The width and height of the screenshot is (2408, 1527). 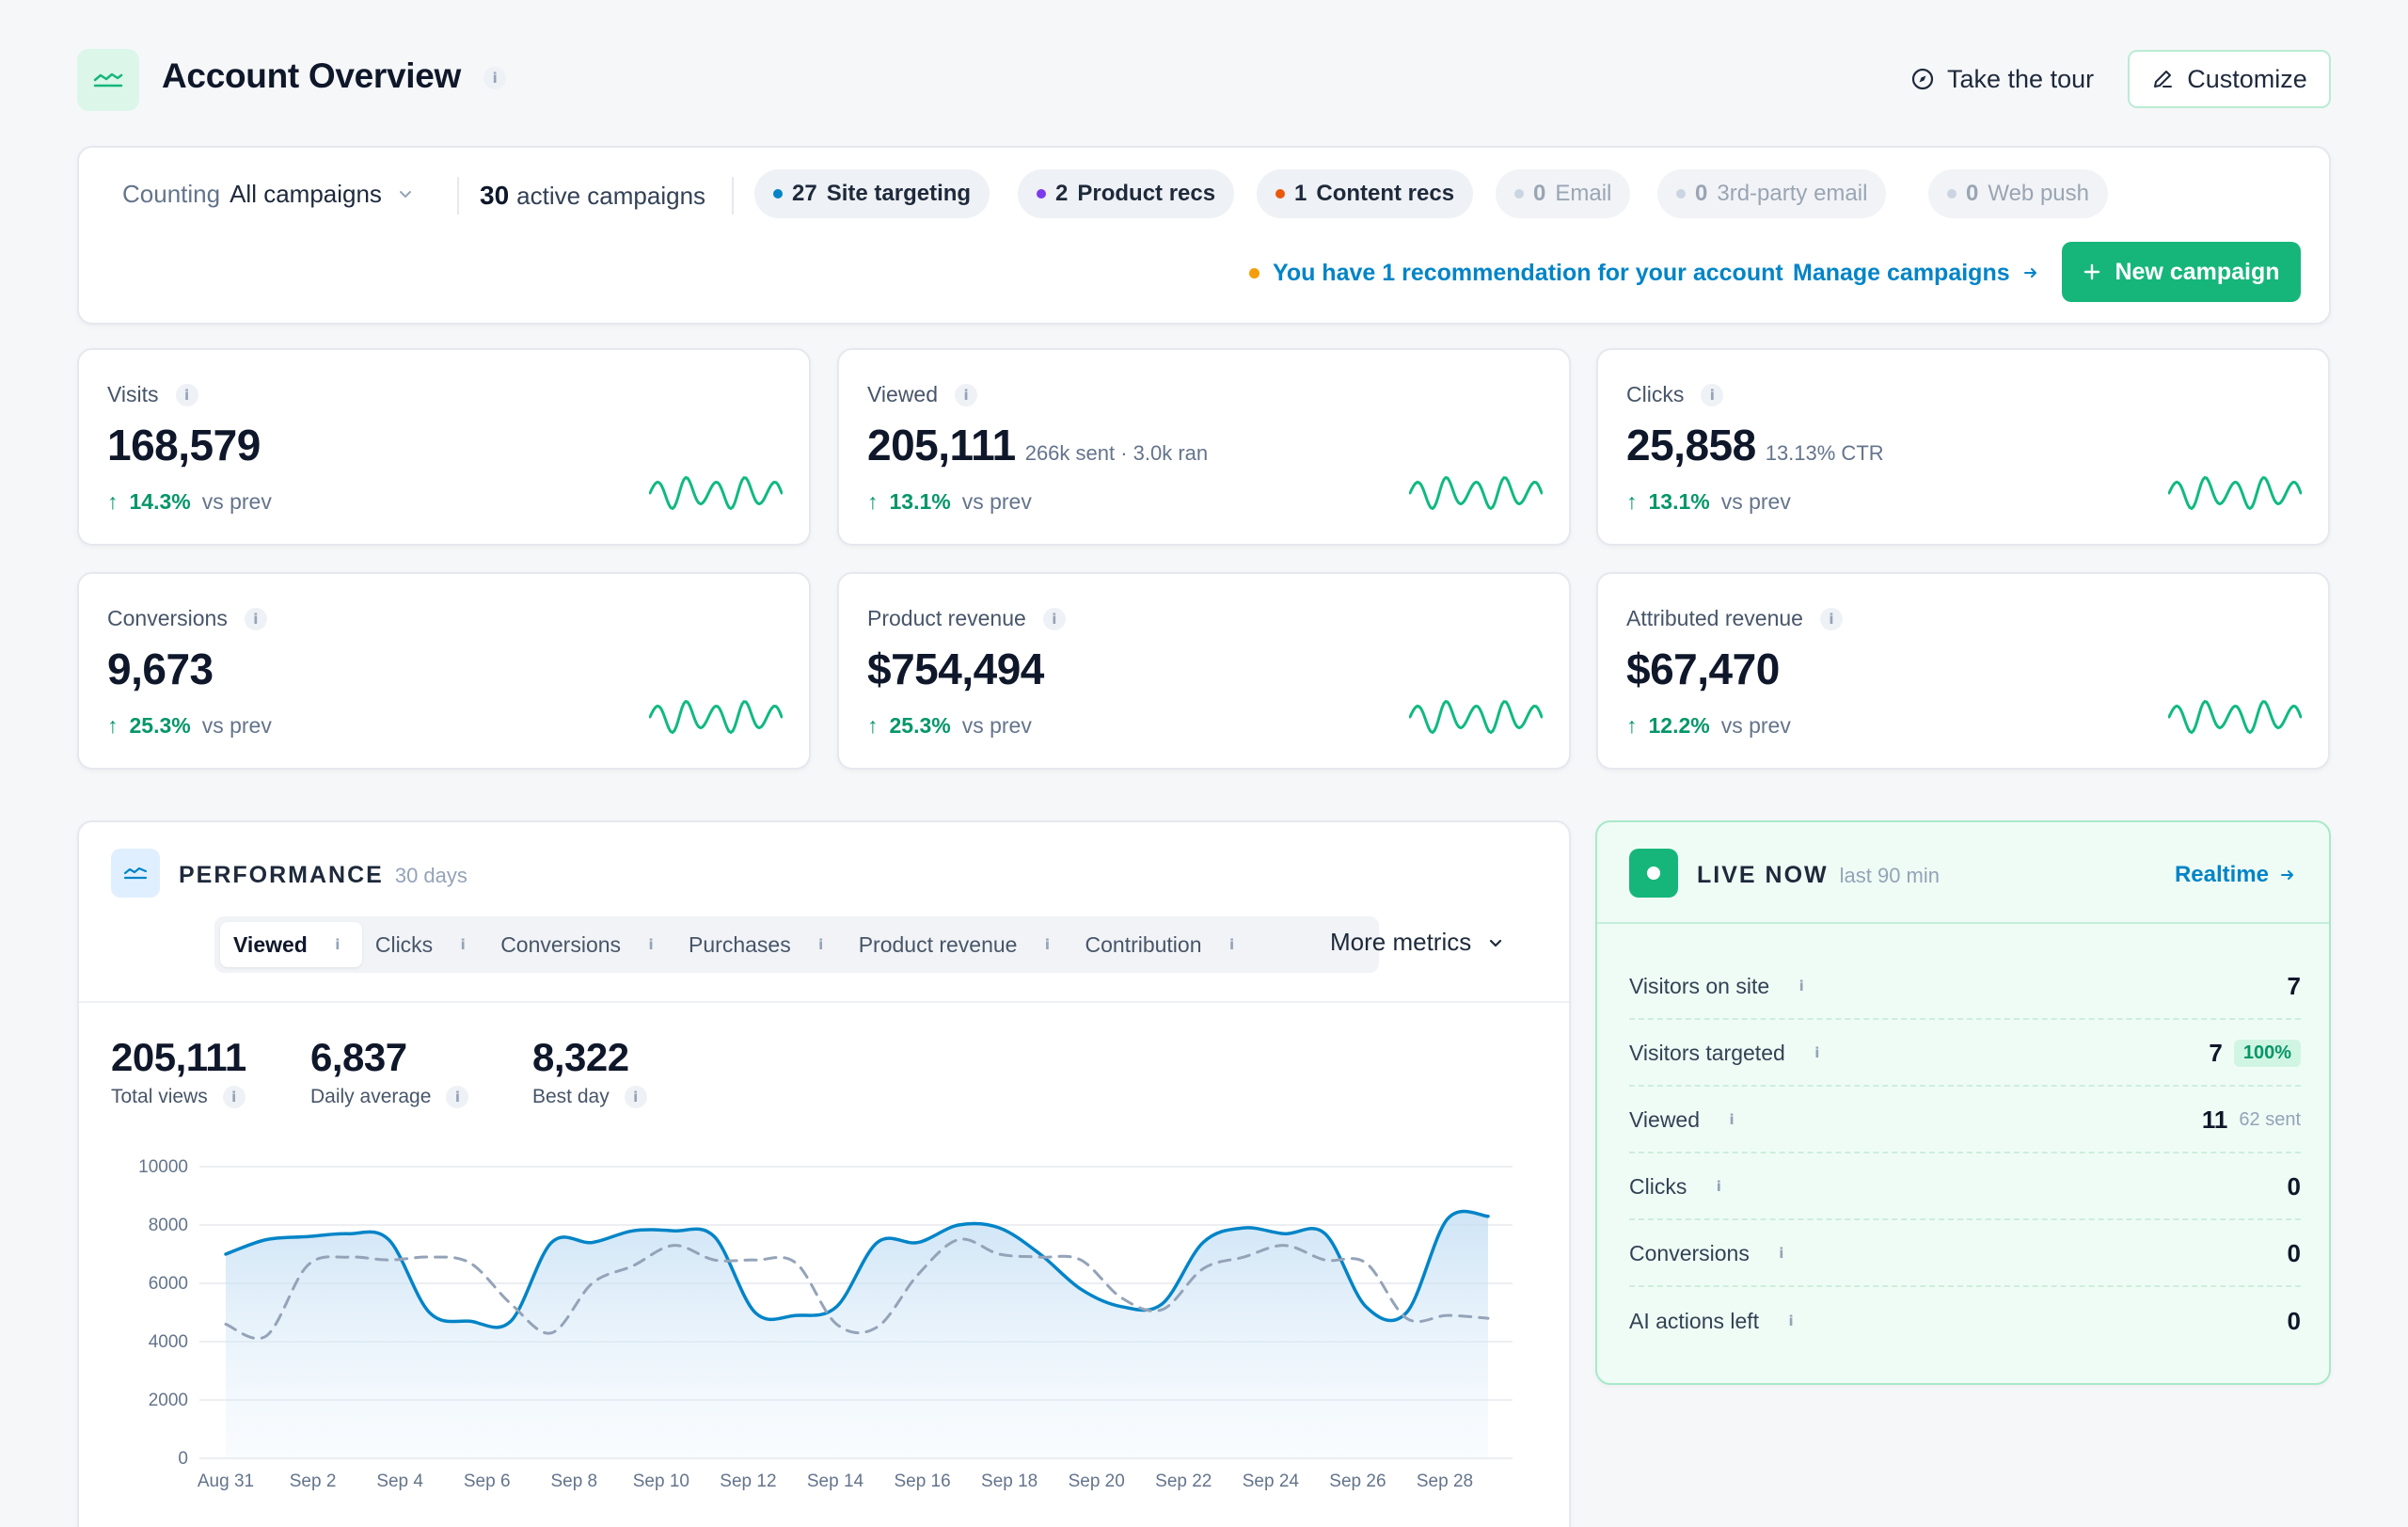 I want to click on x-tick-label: Sep 10, so click(x=661, y=1481).